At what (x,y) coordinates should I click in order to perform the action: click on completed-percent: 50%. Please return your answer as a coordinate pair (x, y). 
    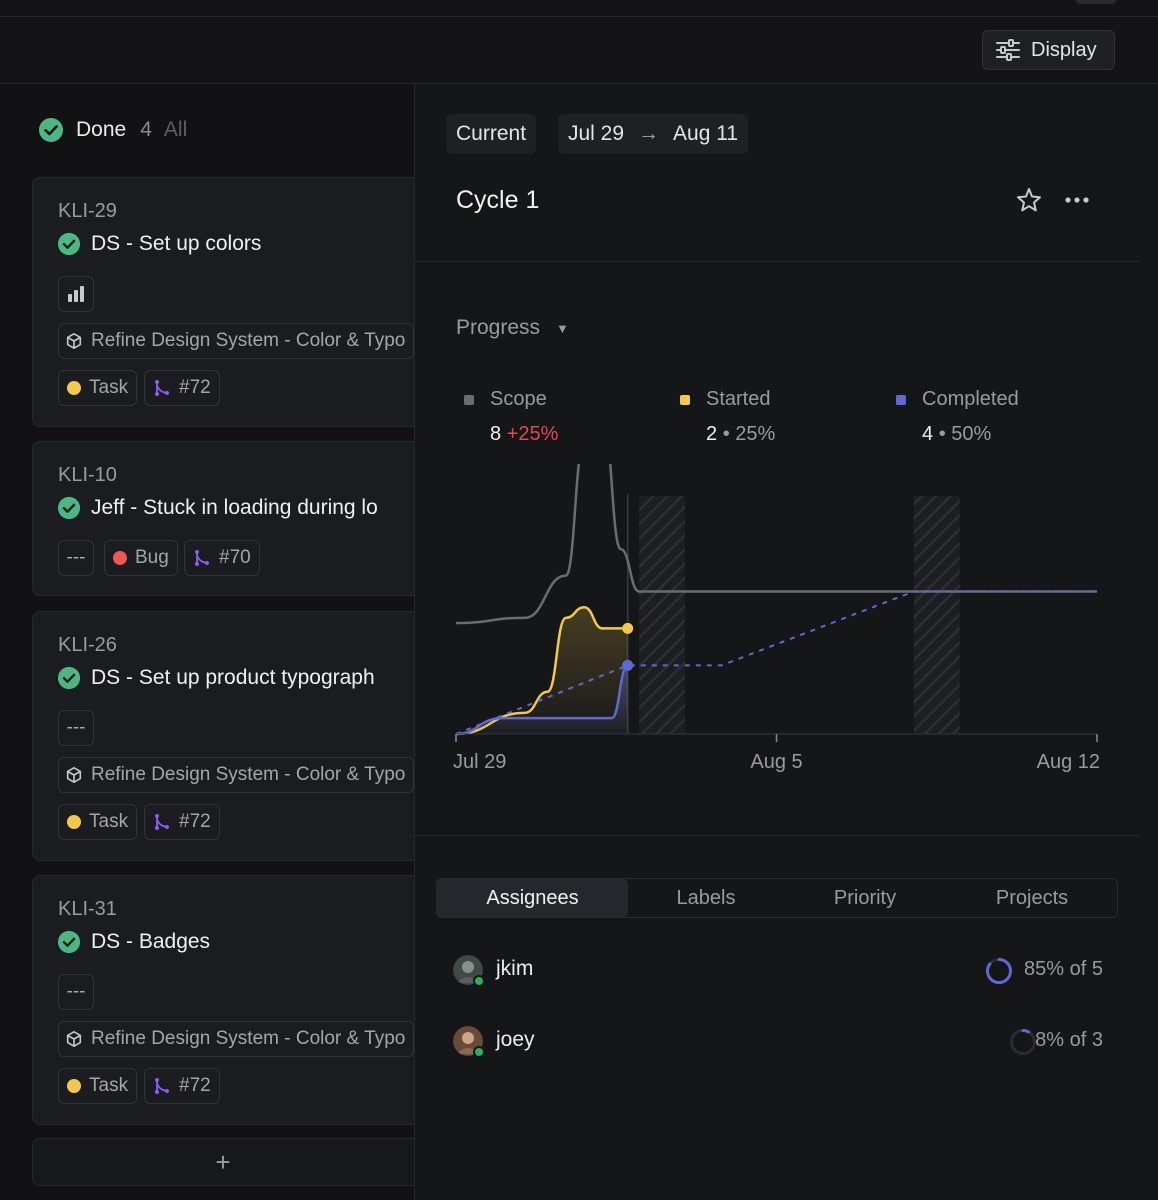
    Looking at the image, I should click on (971, 434).